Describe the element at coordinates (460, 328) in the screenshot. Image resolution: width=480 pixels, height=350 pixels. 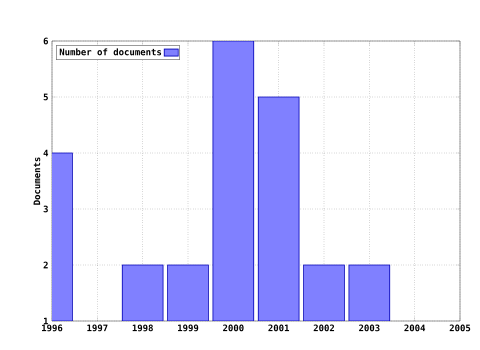
I see `x-tick-label: 2005` at that location.